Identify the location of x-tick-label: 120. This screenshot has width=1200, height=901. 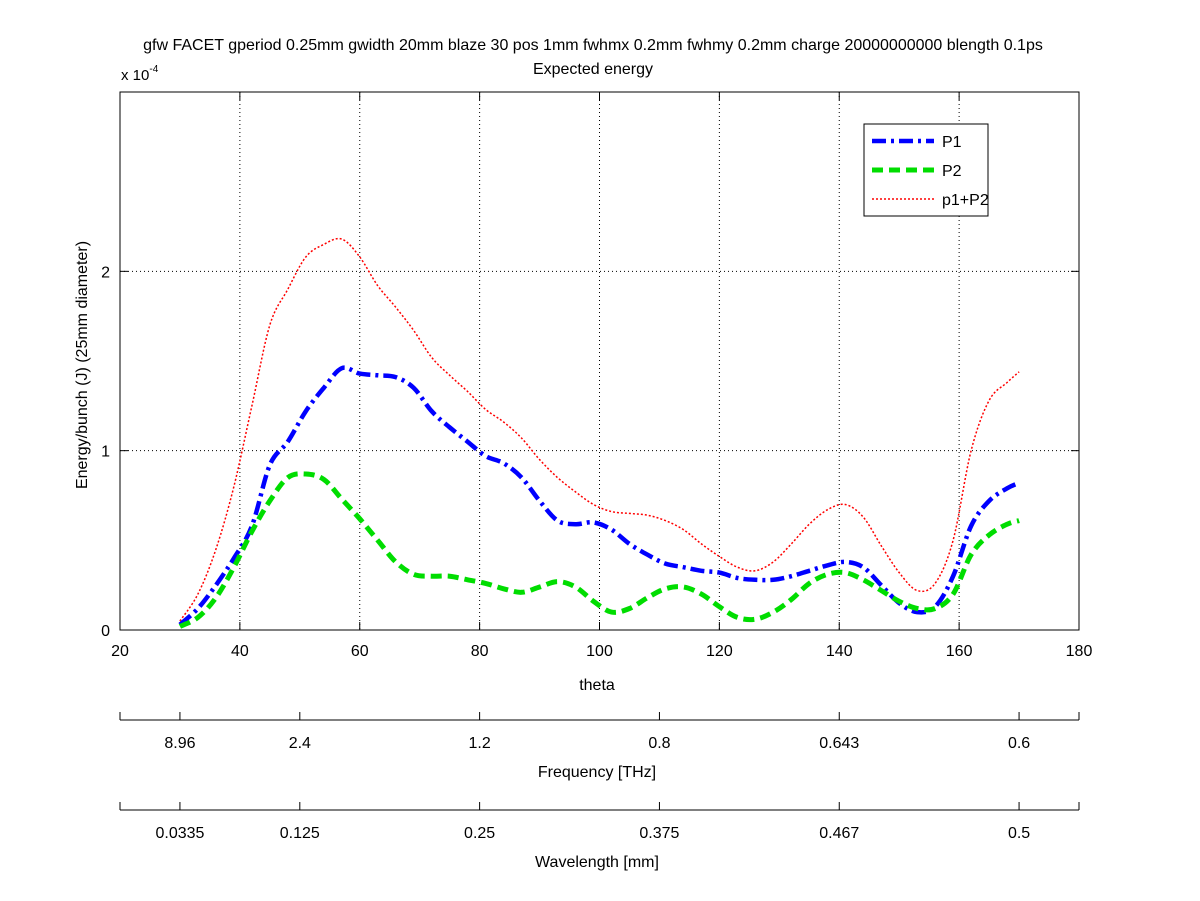
(719, 651).